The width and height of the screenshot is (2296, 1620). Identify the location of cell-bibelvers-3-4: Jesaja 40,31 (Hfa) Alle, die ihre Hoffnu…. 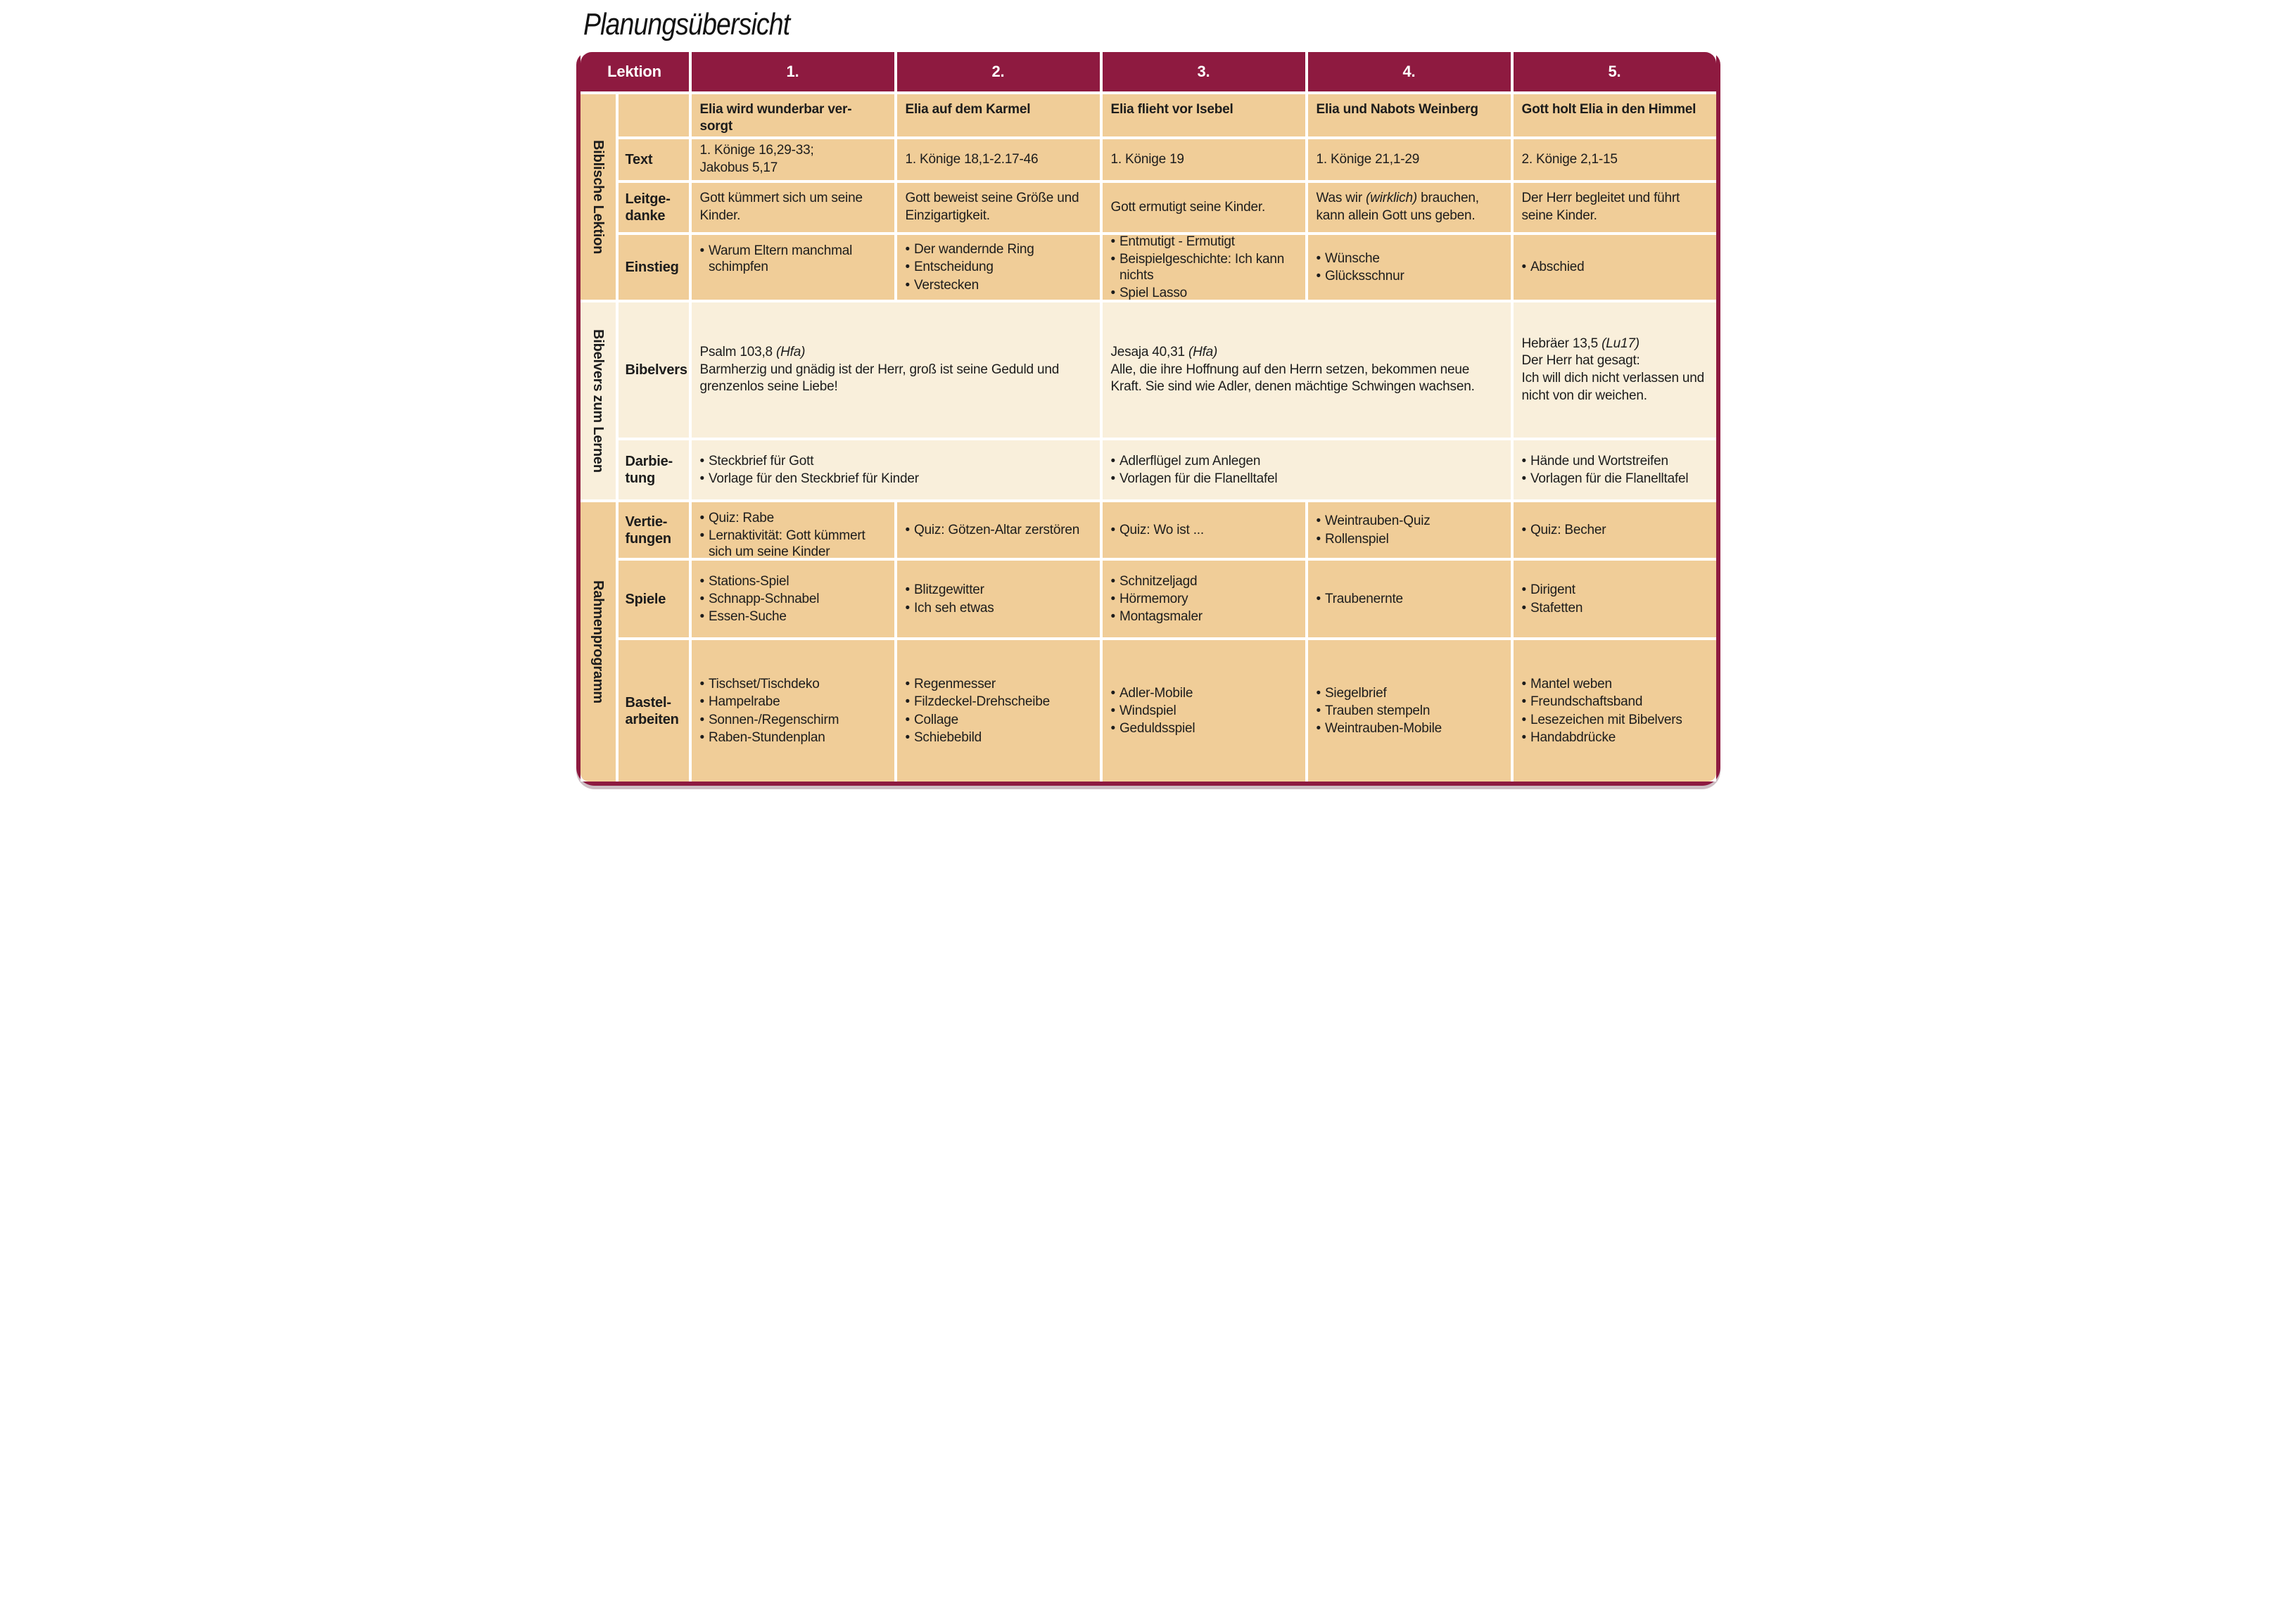
(1306, 370).